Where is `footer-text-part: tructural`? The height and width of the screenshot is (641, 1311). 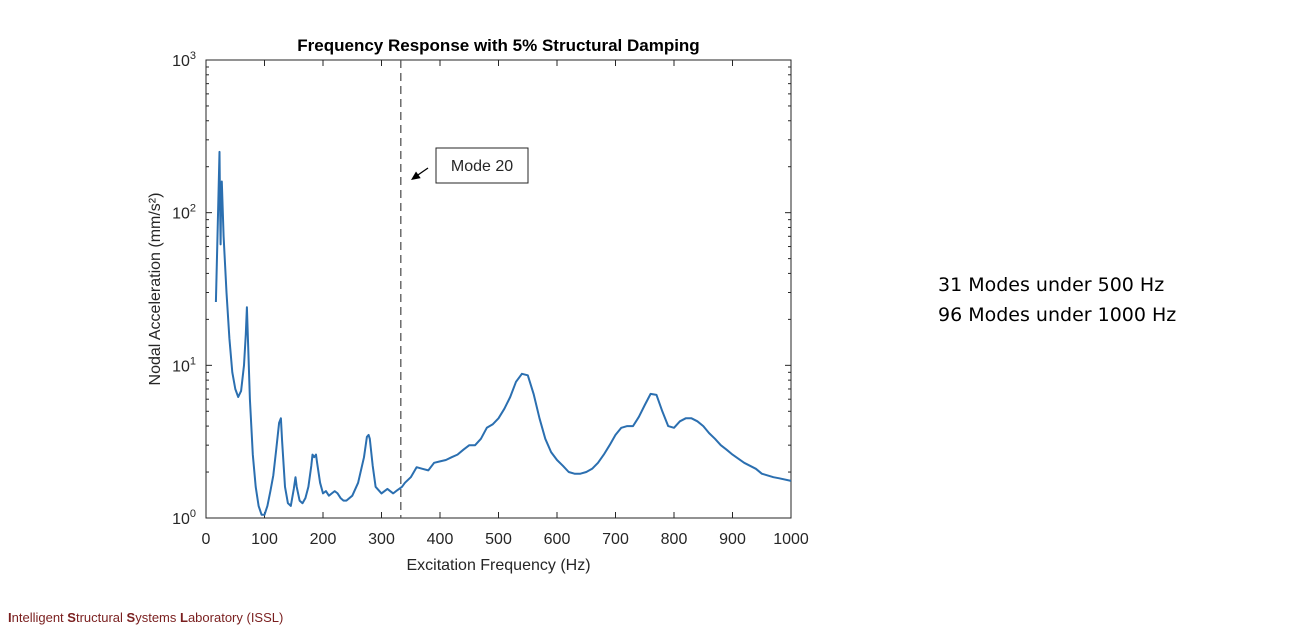 footer-text-part: tructural is located at coordinates (101, 617).